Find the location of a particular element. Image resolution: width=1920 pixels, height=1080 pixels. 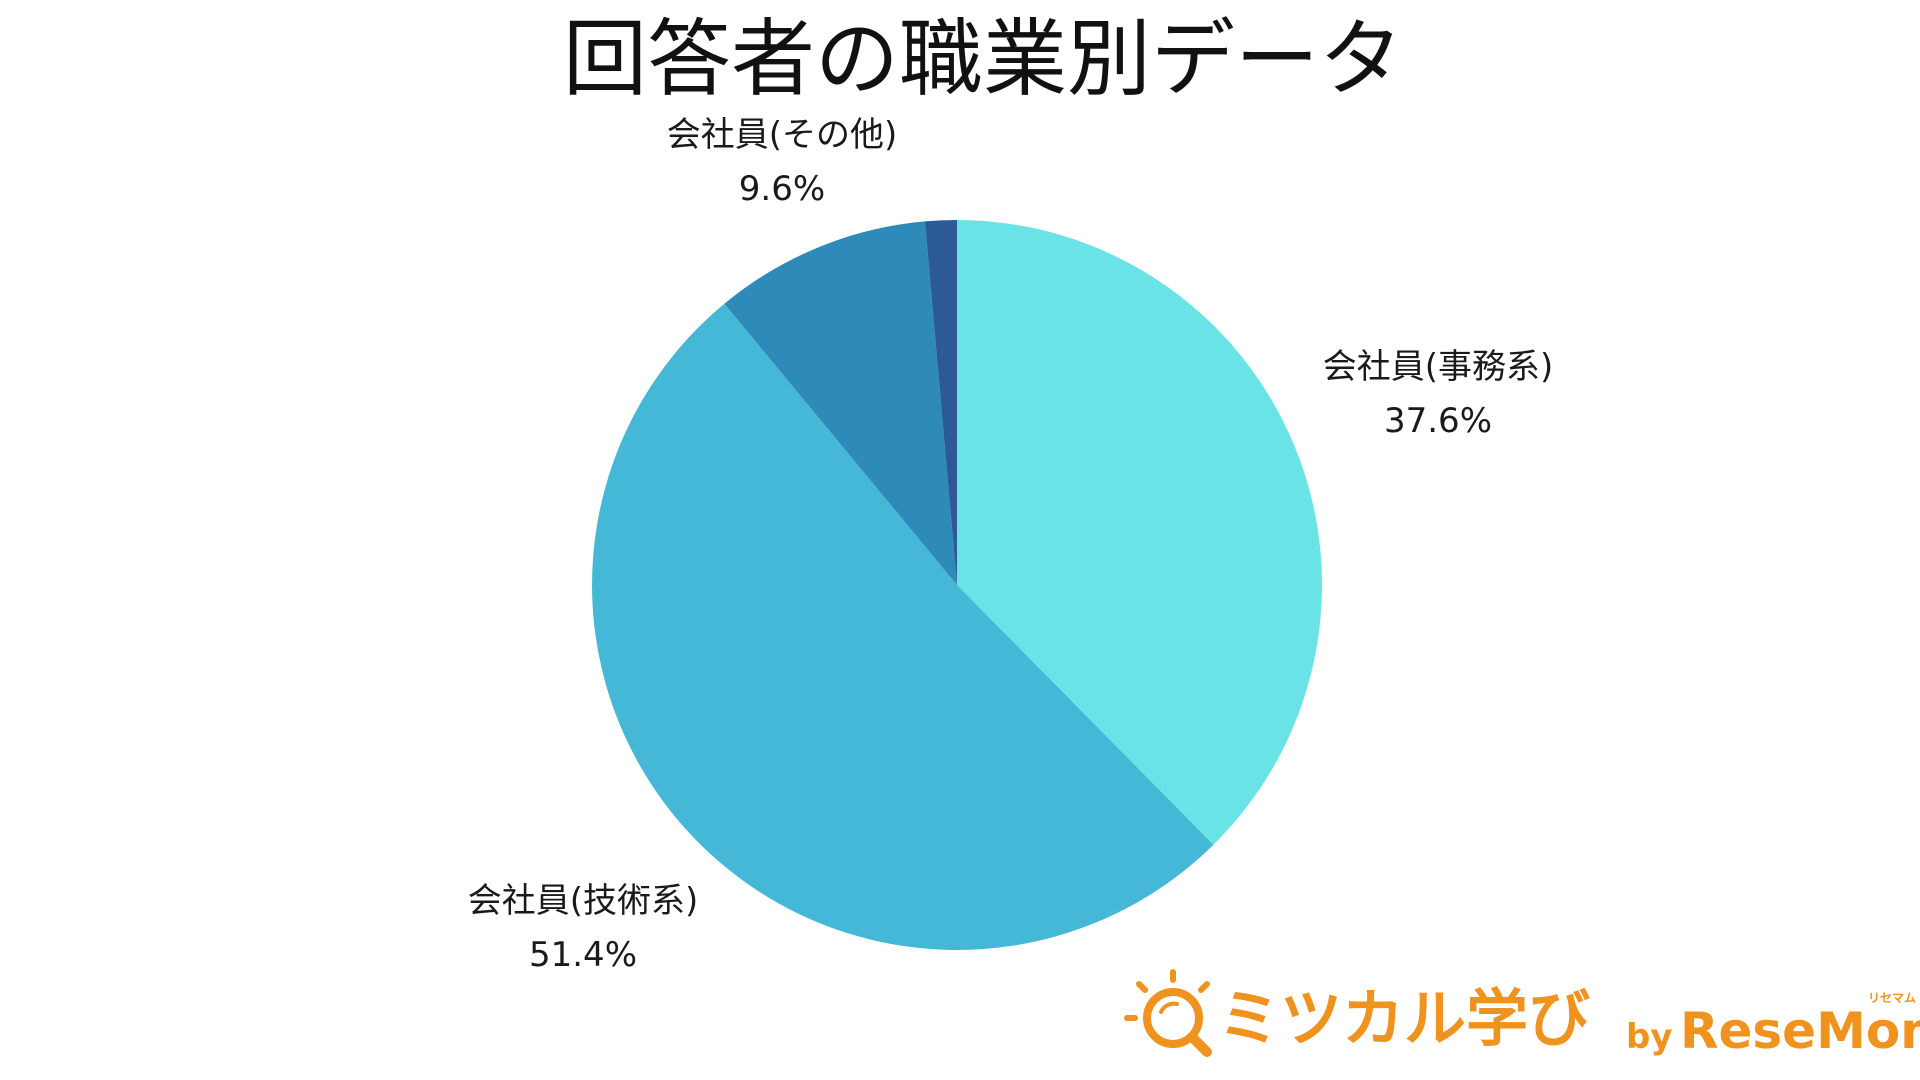

brand-by: by is located at coordinates (1649, 1037).